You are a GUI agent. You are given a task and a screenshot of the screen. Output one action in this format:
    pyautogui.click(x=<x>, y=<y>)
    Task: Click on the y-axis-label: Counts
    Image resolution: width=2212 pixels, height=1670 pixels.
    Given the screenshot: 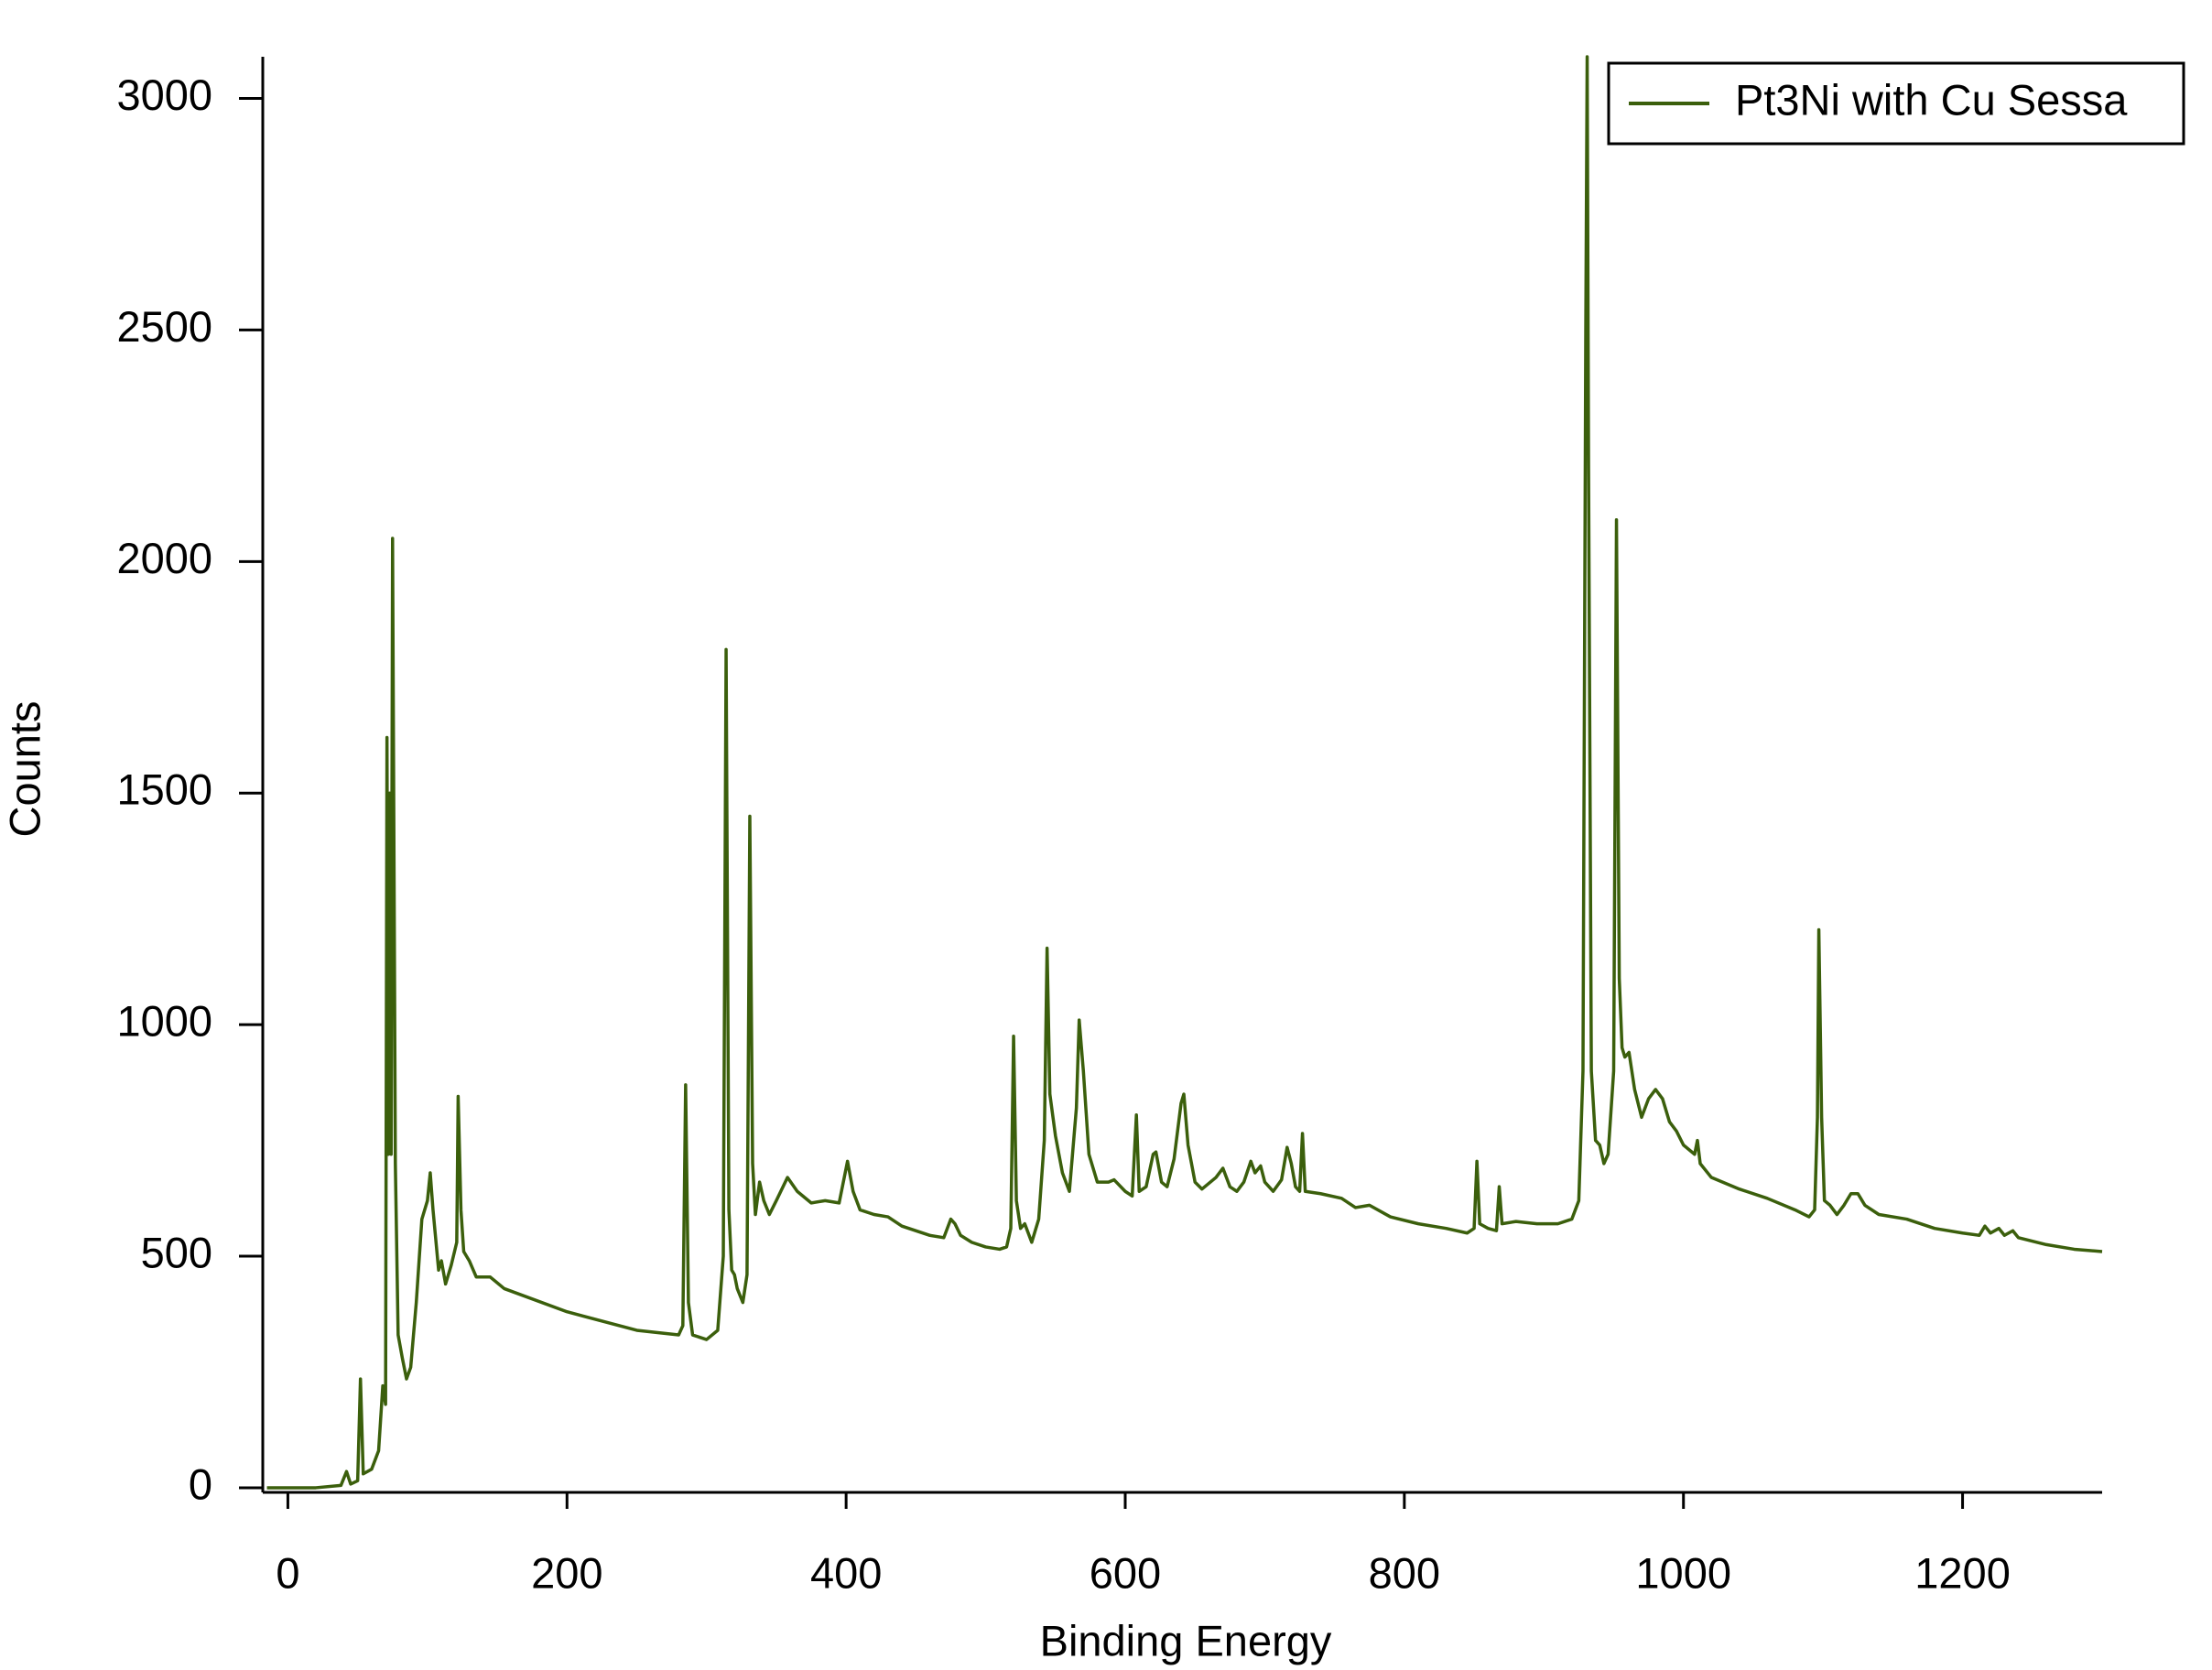 What is the action you would take?
    pyautogui.click(x=25, y=770)
    